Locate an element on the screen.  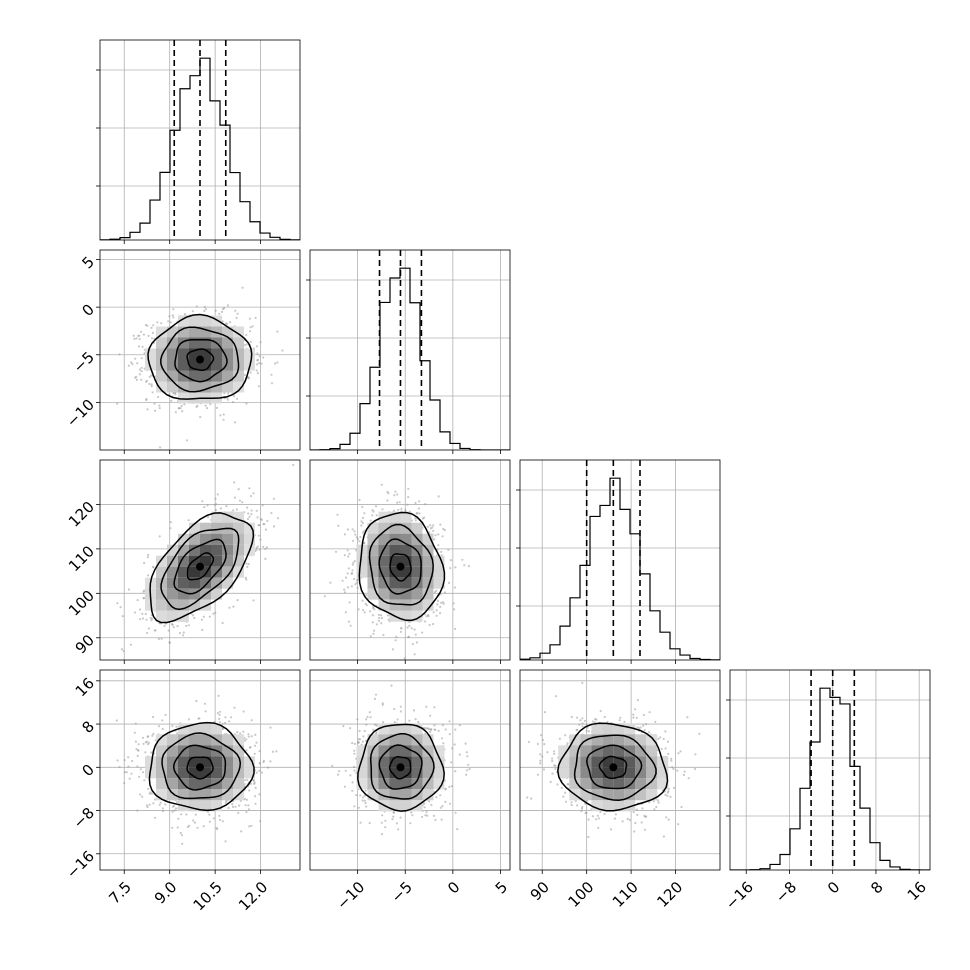
y-tick-label: 0 is located at coordinates (88, 770).